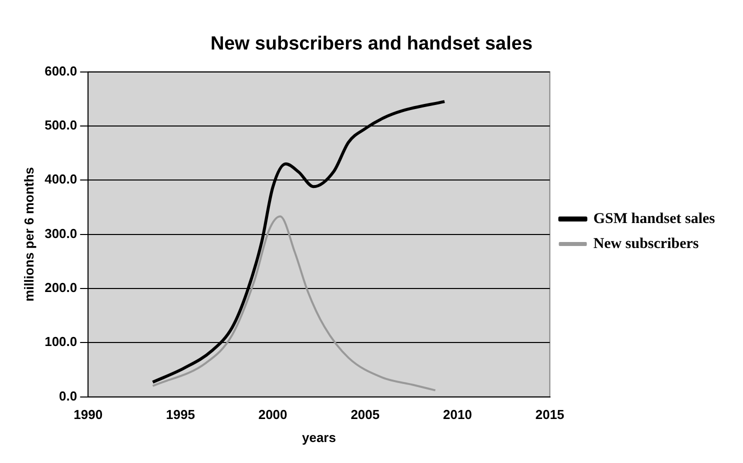 The image size is (743, 463). Describe the element at coordinates (61, 70) in the screenshot. I see `y-tick-label: 600.0` at that location.